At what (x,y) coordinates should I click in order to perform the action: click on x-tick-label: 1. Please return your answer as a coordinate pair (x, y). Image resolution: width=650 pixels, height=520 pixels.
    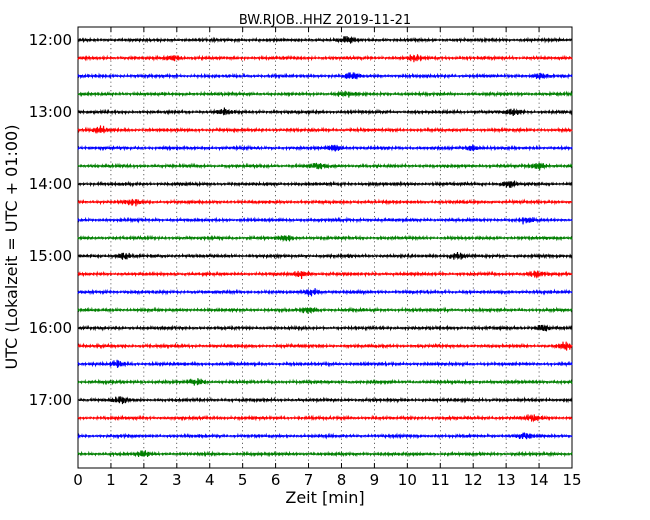
    Looking at the image, I should click on (111, 480).